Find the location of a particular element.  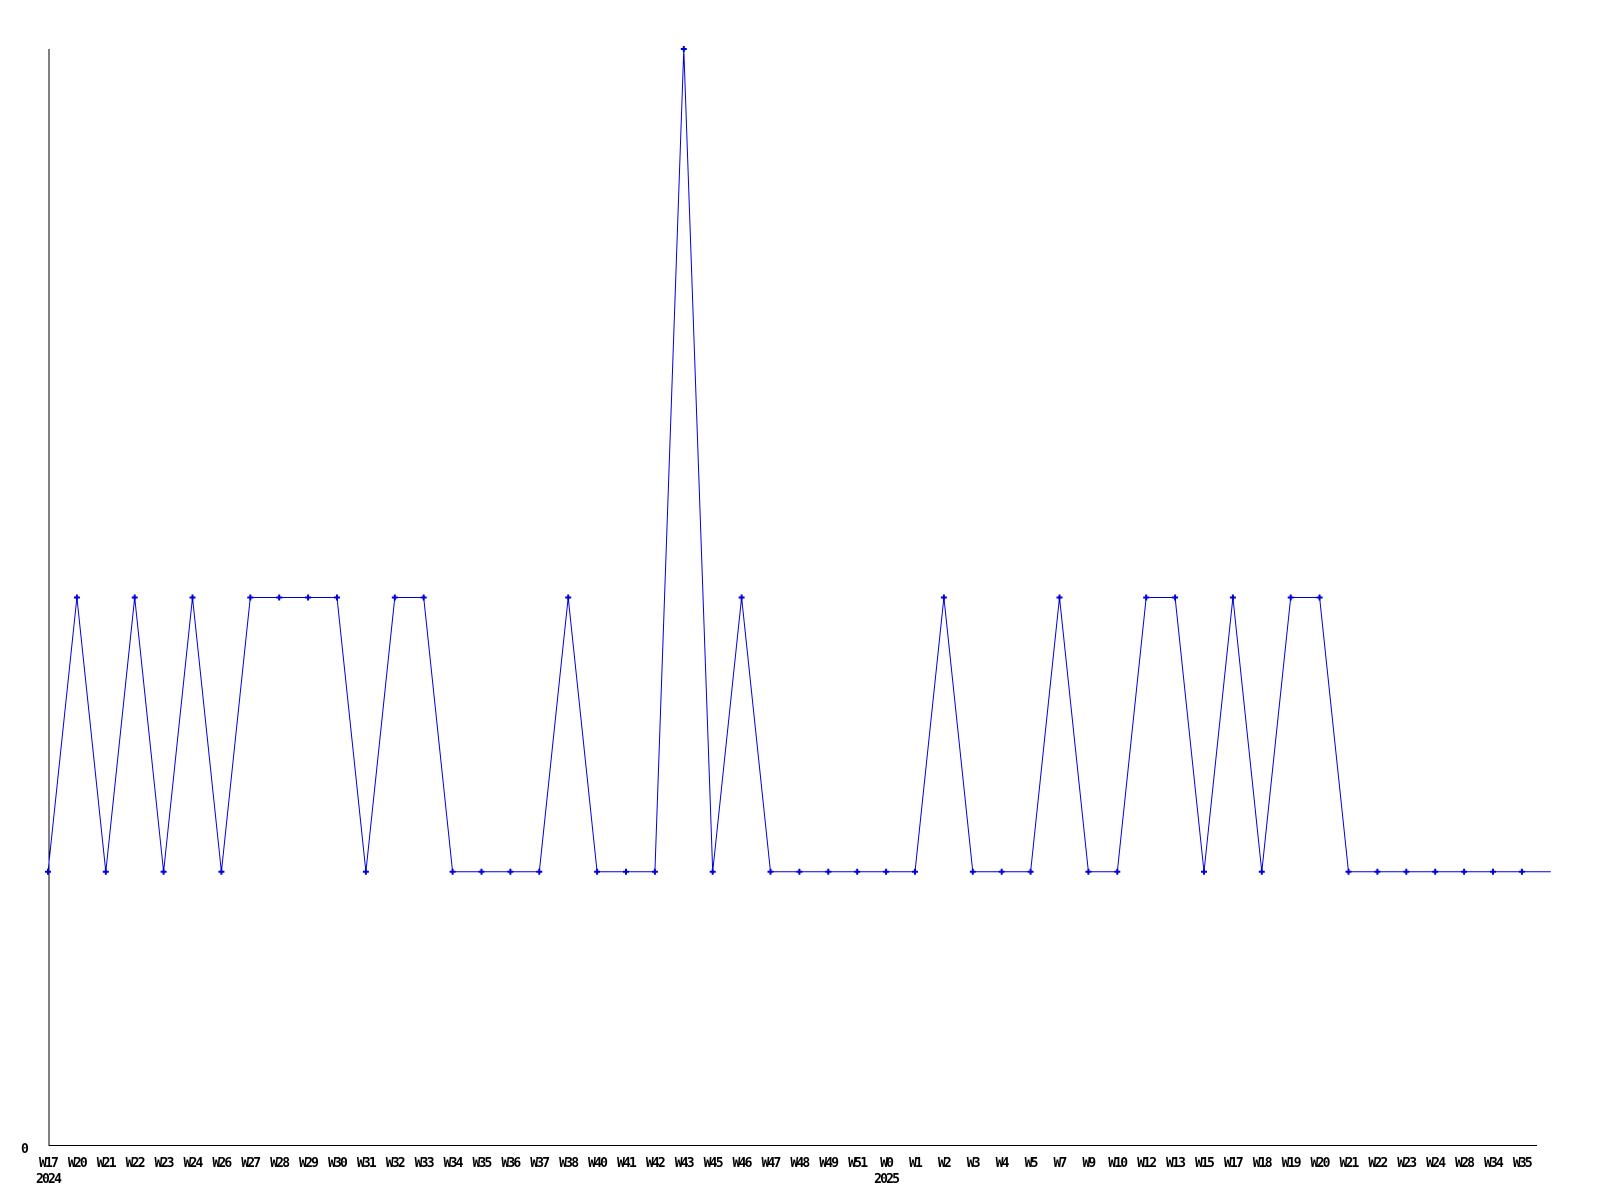

x-tick-label: W10 is located at coordinates (1118, 1163).